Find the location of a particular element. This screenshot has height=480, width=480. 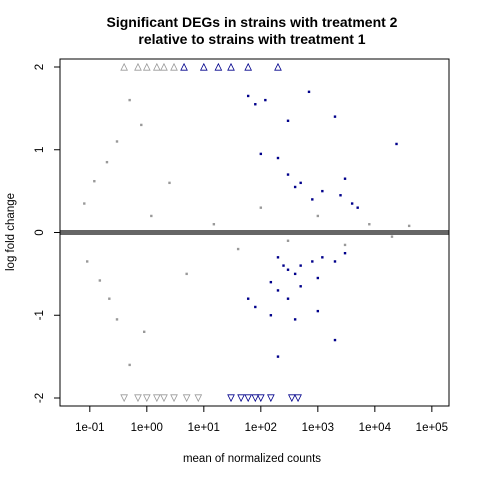

chart-title-line2: relative to strains with treatment 1 is located at coordinates (251, 39).